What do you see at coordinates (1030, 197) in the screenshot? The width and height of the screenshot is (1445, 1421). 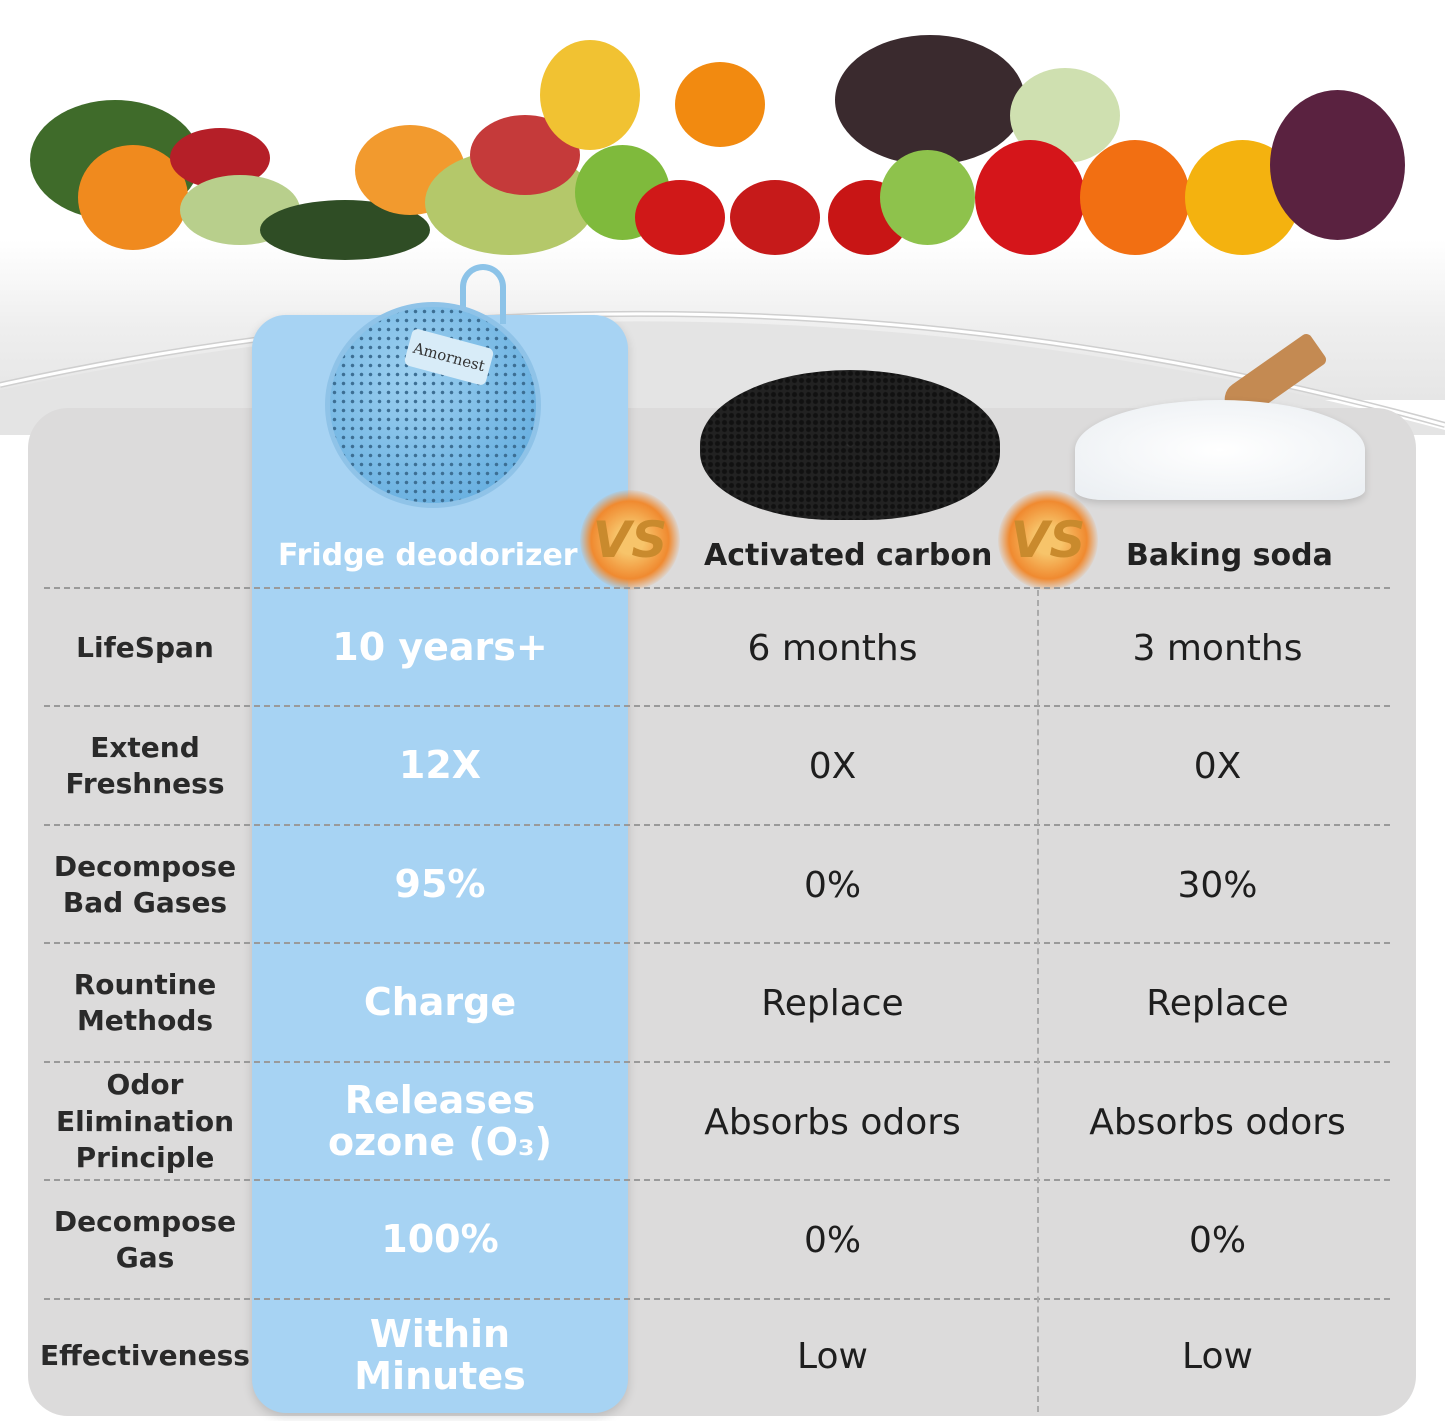 I see `red-pepper-image` at bounding box center [1030, 197].